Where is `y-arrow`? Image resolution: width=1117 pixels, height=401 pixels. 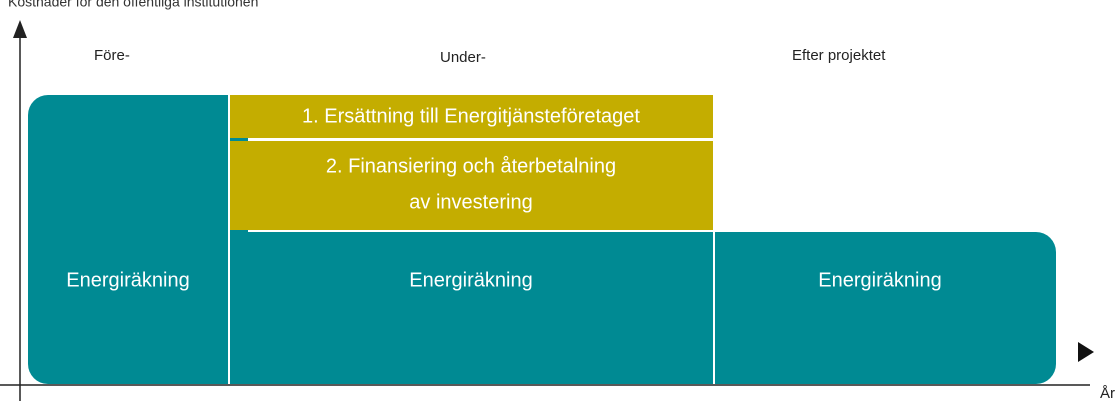 y-arrow is located at coordinates (20, 29).